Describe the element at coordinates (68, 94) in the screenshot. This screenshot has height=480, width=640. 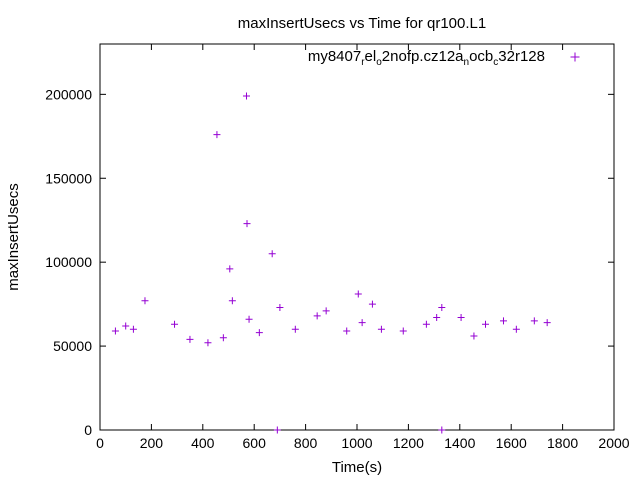
I see `y-tick-label: 200000` at that location.